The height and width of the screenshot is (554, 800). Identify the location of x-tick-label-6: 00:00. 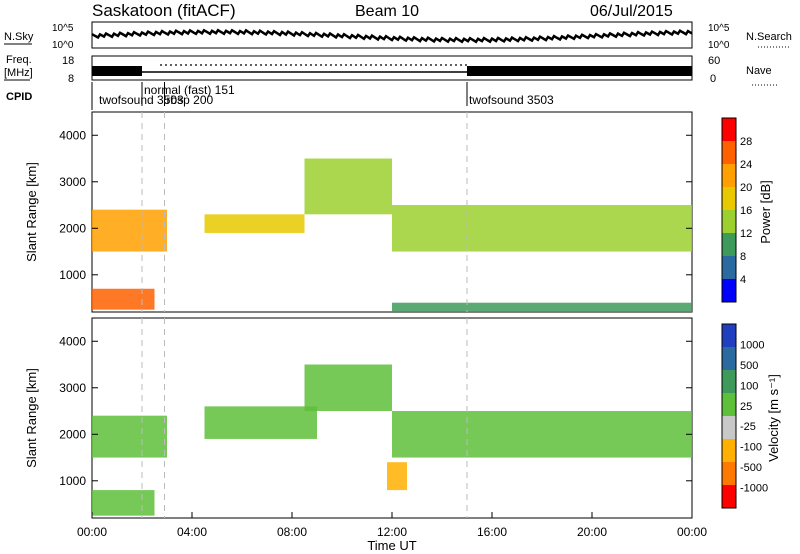
(692, 532).